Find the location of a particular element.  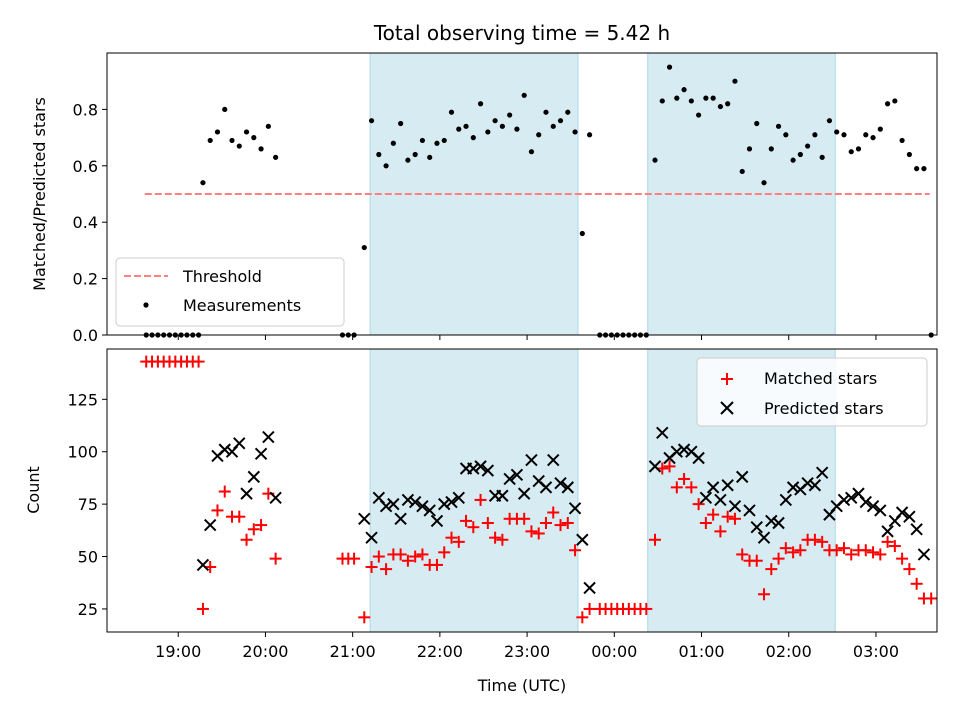

count-x-tick-label: 02:00 is located at coordinates (789, 651).